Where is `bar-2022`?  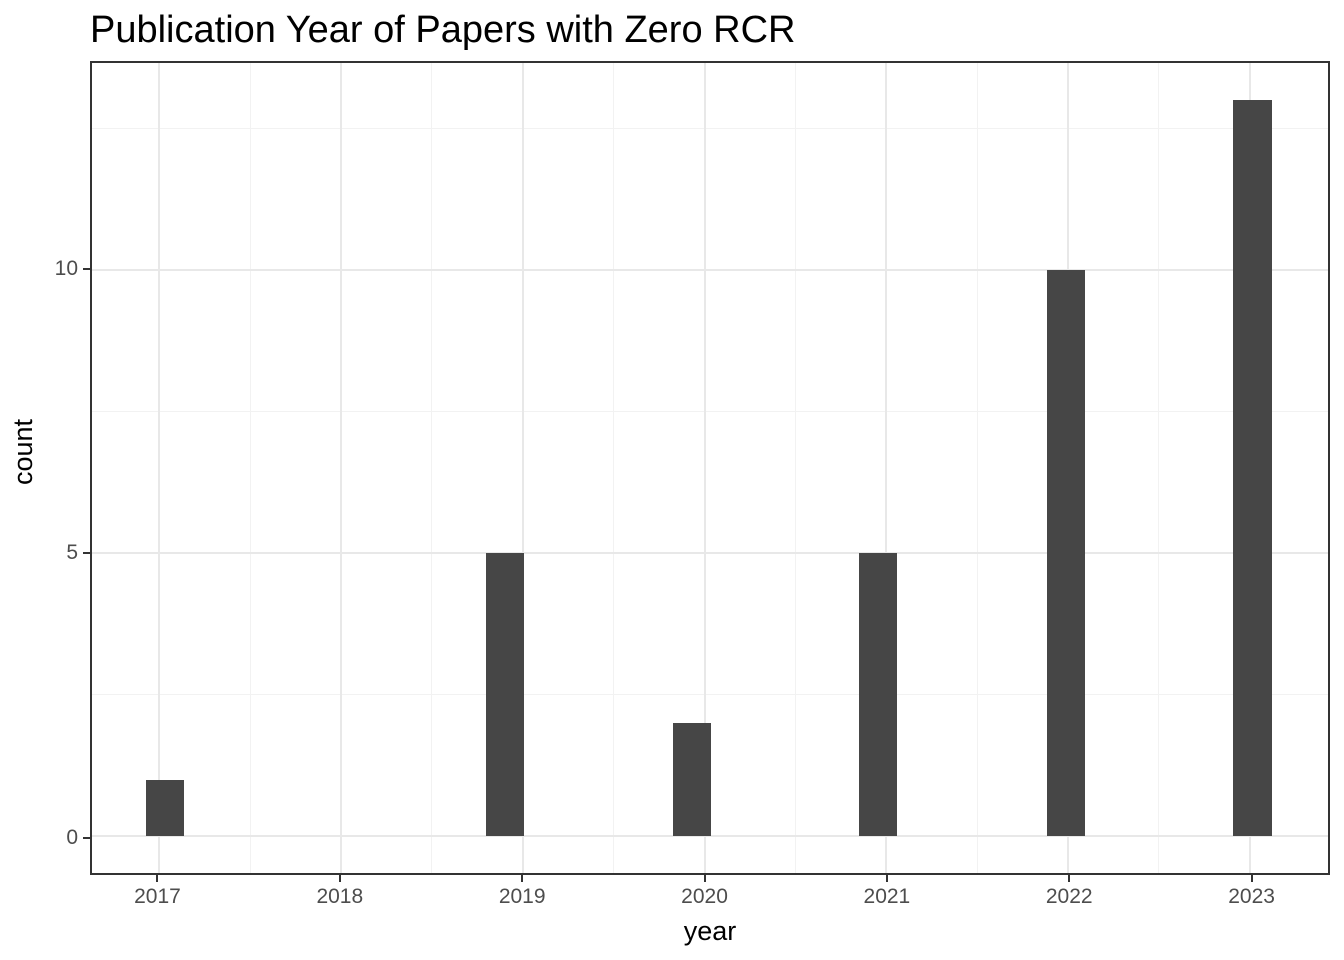 bar-2022 is located at coordinates (1066, 553).